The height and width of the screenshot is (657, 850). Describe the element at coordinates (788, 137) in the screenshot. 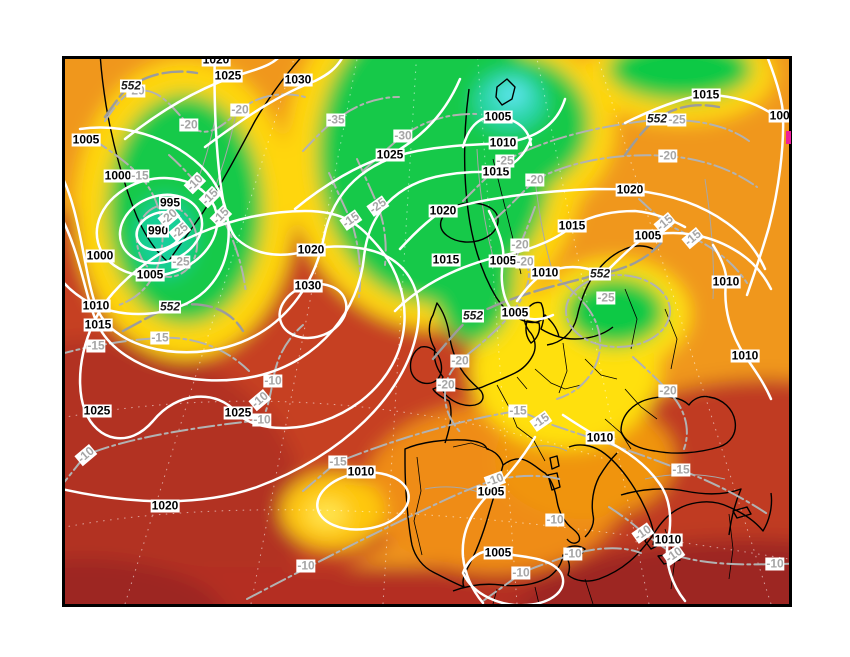

I see `edge-marker` at that location.